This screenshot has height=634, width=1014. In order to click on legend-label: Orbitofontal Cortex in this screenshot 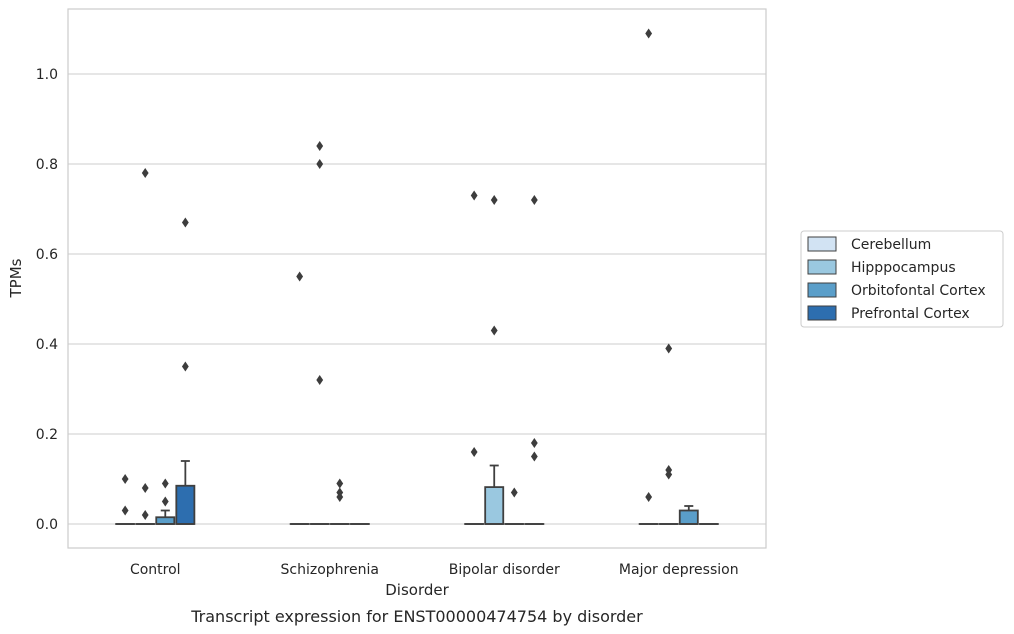, I will do `click(918, 291)`.